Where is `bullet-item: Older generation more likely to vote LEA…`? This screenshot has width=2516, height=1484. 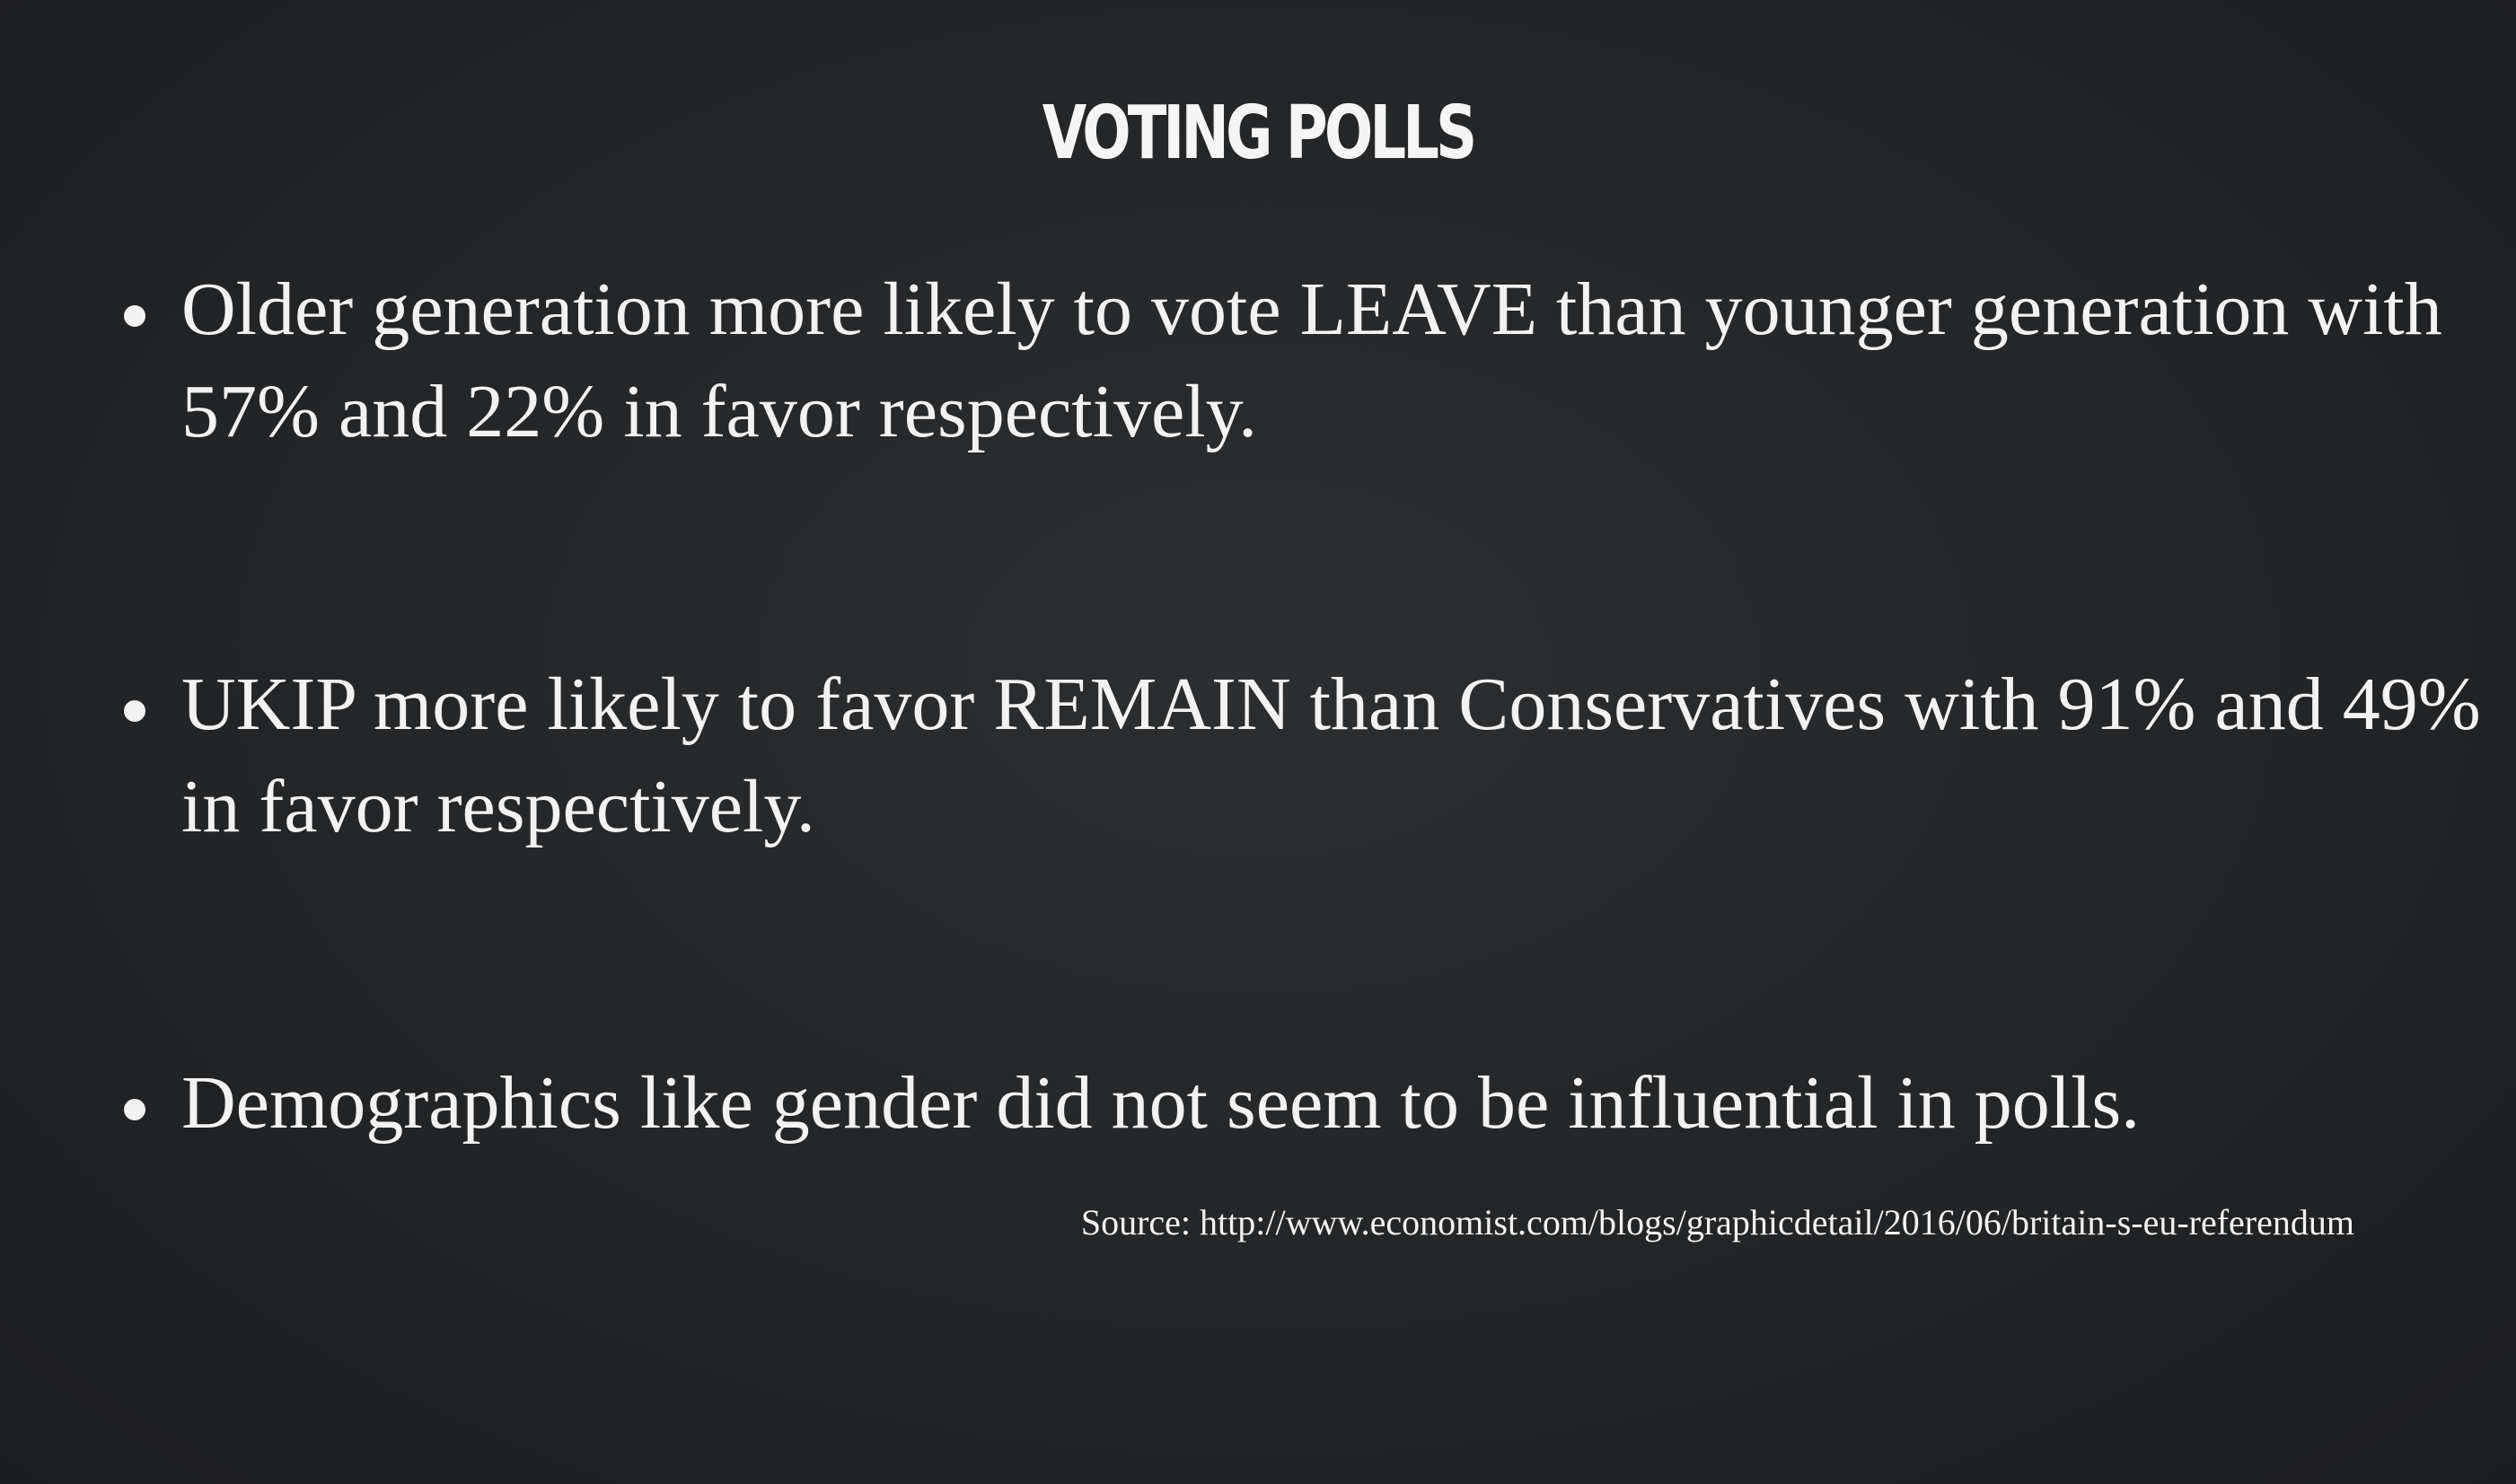 bullet-item: Older generation more likely to vote LEA… is located at coordinates (1307, 361).